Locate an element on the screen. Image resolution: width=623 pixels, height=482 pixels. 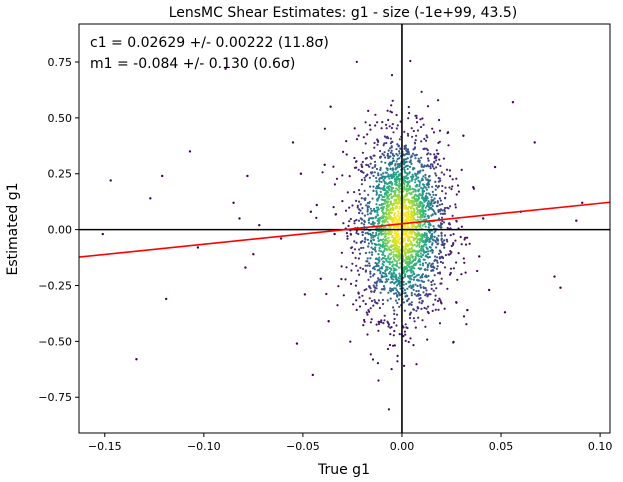
y-tick-label: −0.25 is located at coordinates (55, 285).